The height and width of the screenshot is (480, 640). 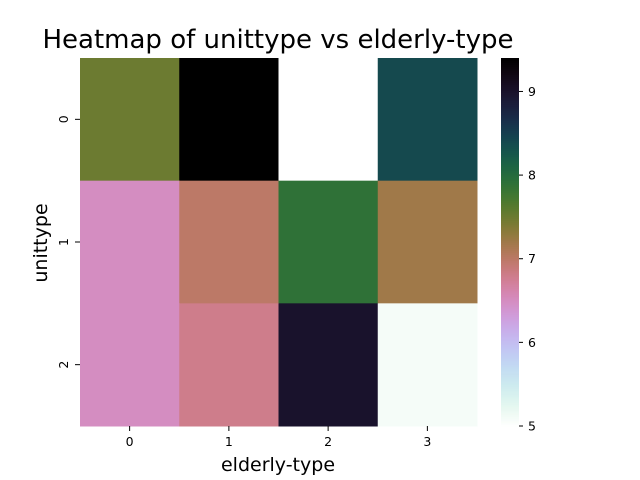 What do you see at coordinates (427, 441) in the screenshot?
I see `x-tick-label: 3` at bounding box center [427, 441].